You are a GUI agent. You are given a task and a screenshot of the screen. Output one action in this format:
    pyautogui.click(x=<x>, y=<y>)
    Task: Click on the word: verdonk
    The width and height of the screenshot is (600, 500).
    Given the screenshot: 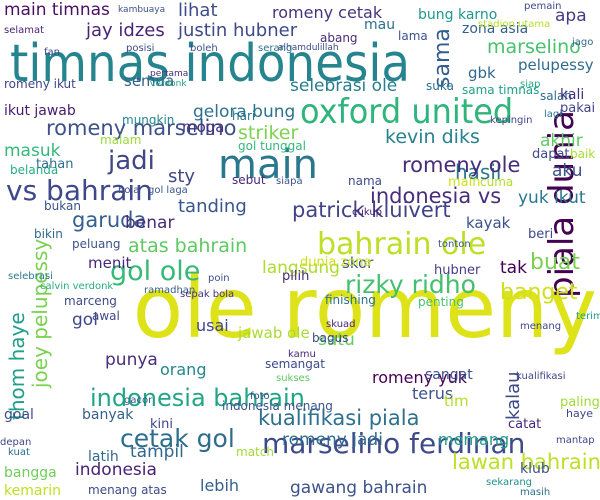 What is the action you would take?
    pyautogui.click(x=168, y=84)
    